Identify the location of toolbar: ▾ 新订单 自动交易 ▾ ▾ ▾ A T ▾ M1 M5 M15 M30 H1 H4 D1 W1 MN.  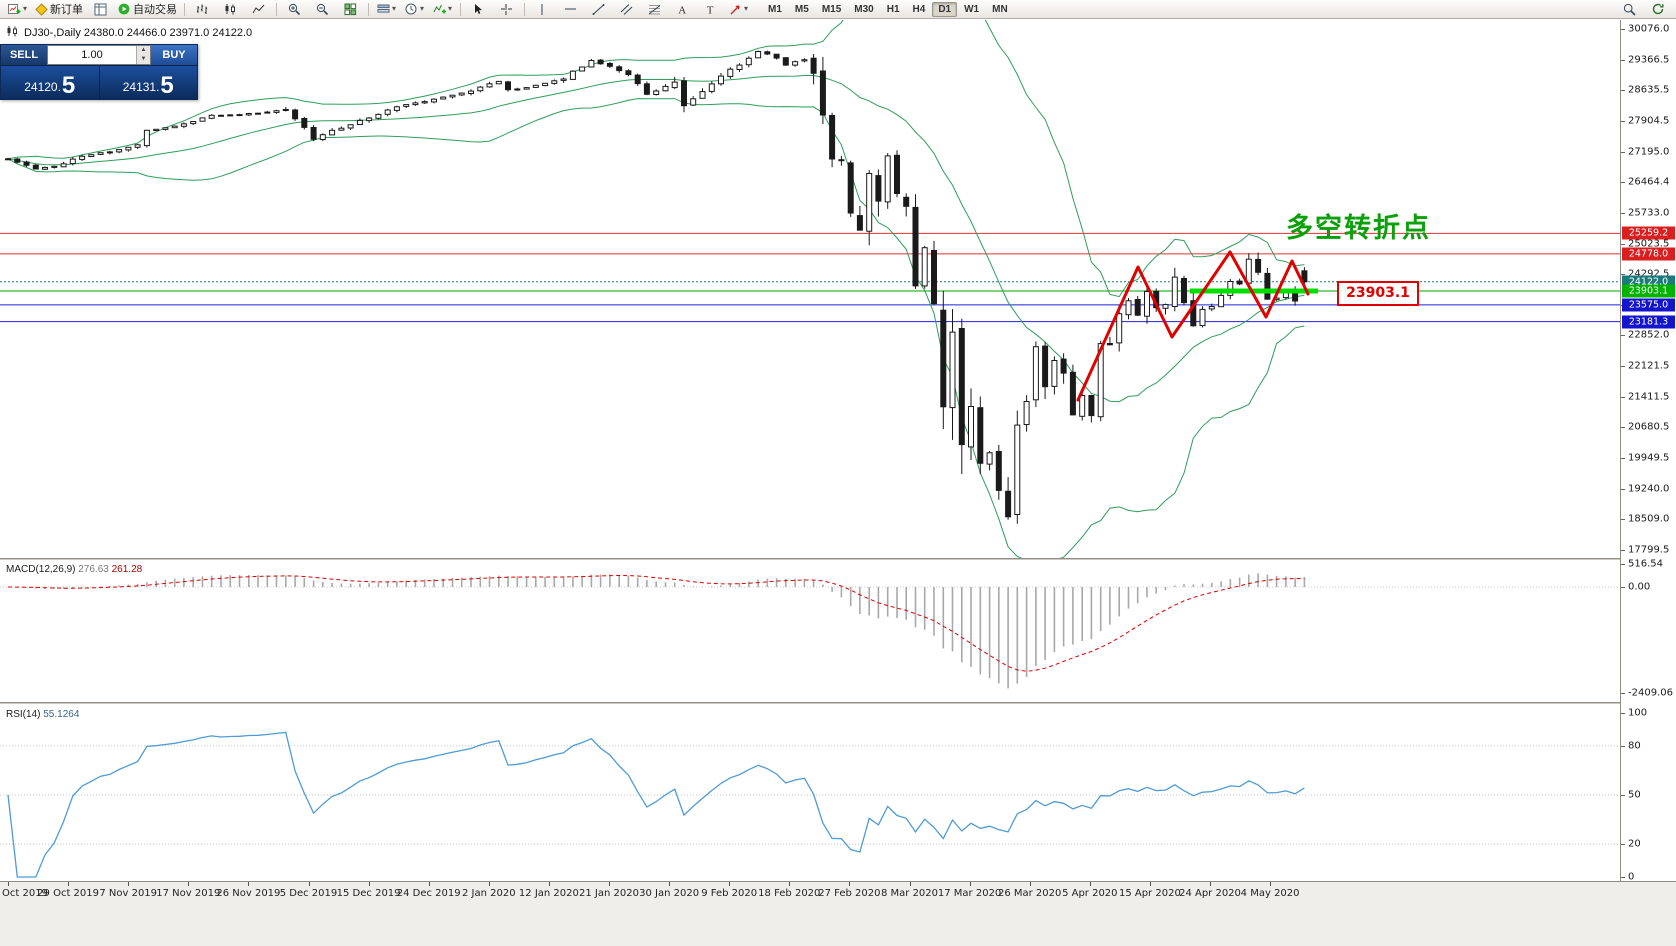
(838, 9).